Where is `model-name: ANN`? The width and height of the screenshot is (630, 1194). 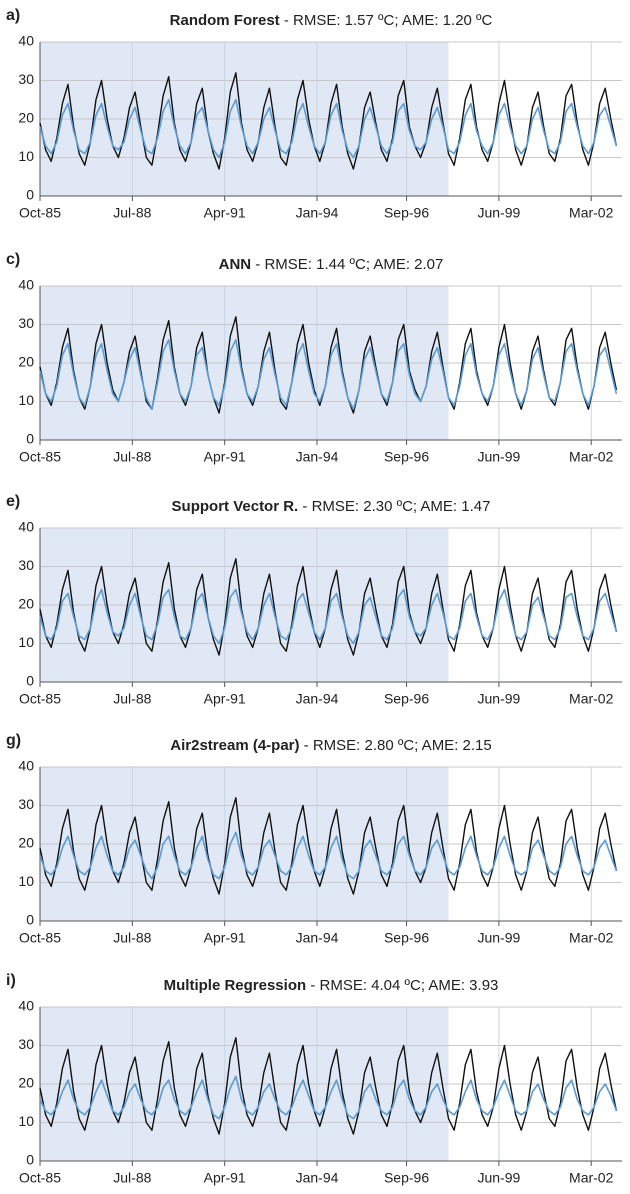
model-name: ANN is located at coordinates (235, 264).